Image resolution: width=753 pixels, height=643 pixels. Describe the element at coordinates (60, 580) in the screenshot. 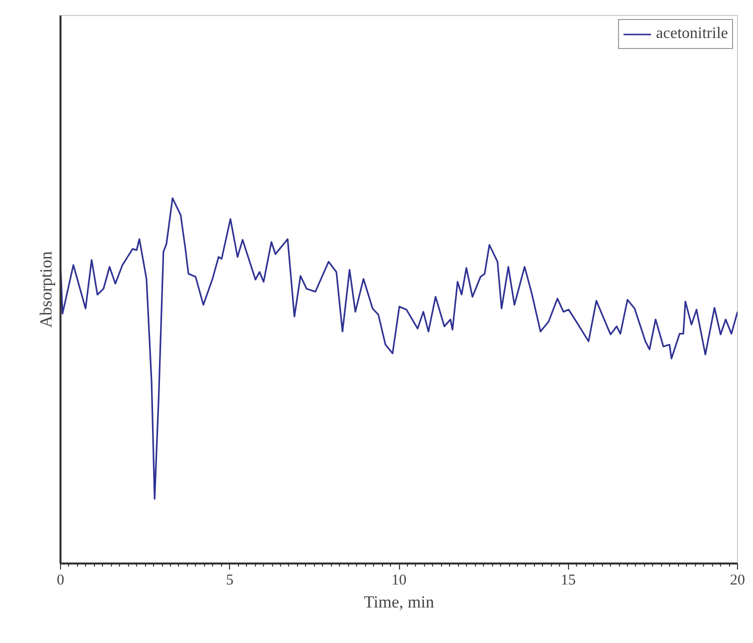

I see `x-tick-label: 0` at that location.